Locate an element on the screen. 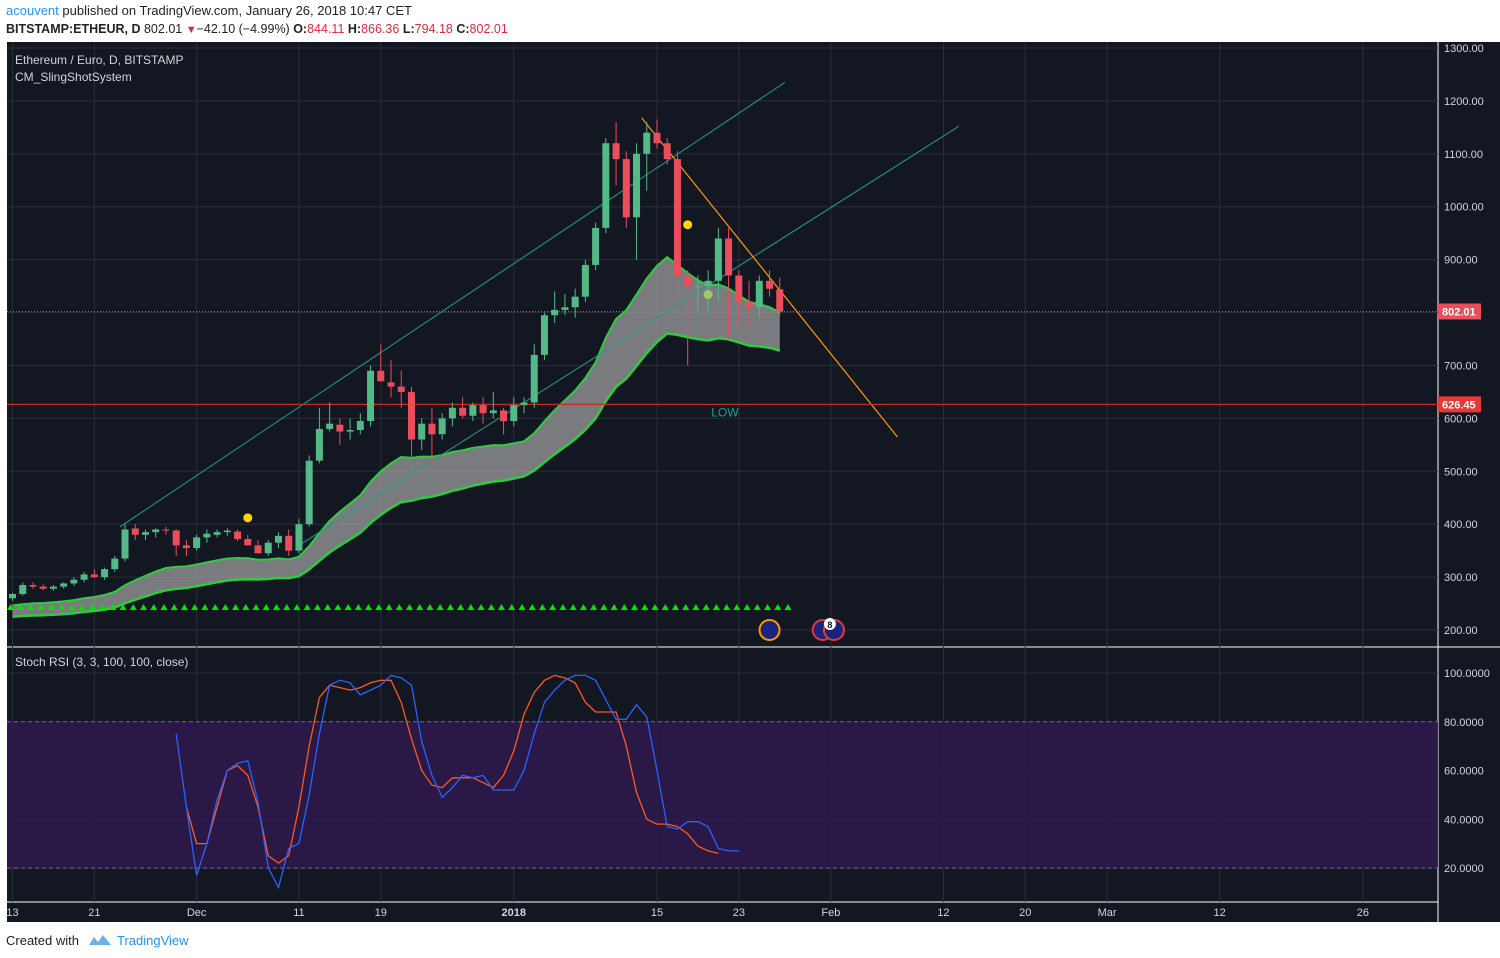 The image size is (1500, 958). time-tick-label: 20 is located at coordinates (1025, 913).